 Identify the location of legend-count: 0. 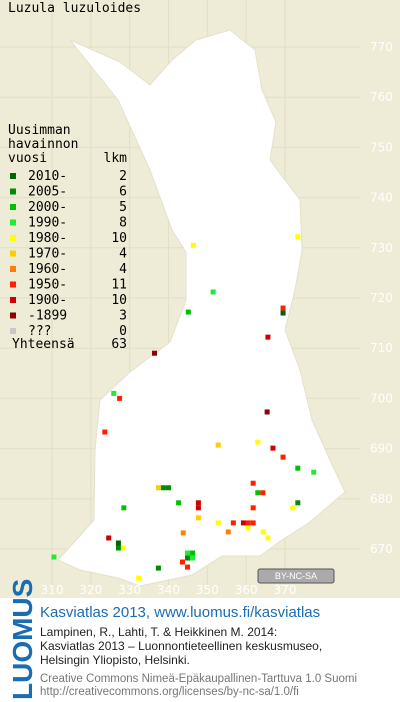
(123, 331).